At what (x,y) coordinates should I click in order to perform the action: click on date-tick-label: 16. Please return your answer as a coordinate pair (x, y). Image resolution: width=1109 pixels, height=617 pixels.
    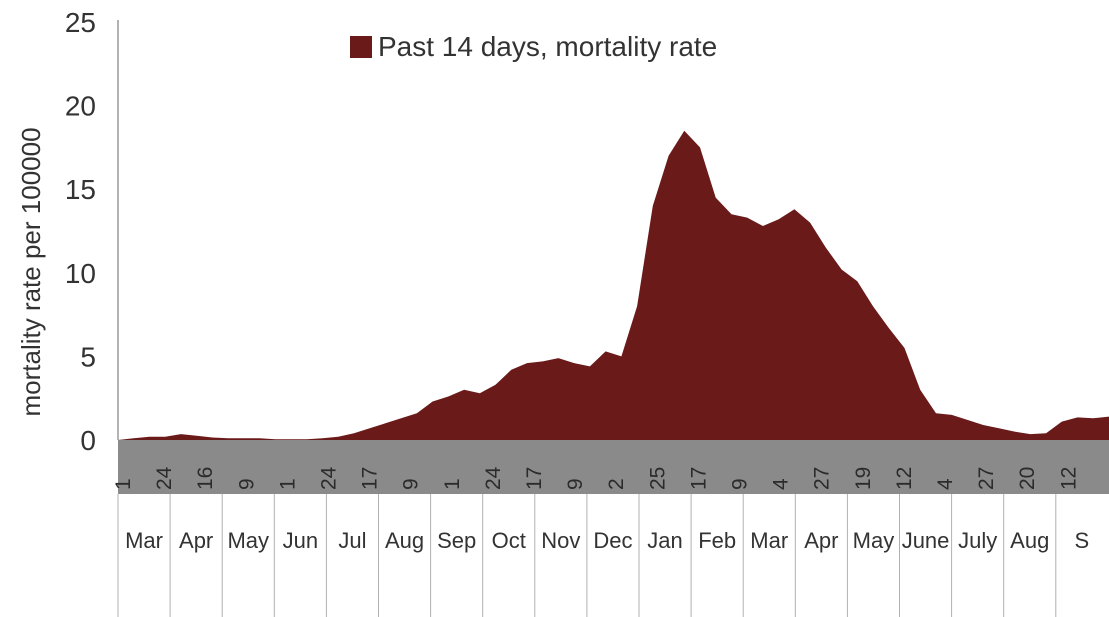
    Looking at the image, I should click on (205, 478).